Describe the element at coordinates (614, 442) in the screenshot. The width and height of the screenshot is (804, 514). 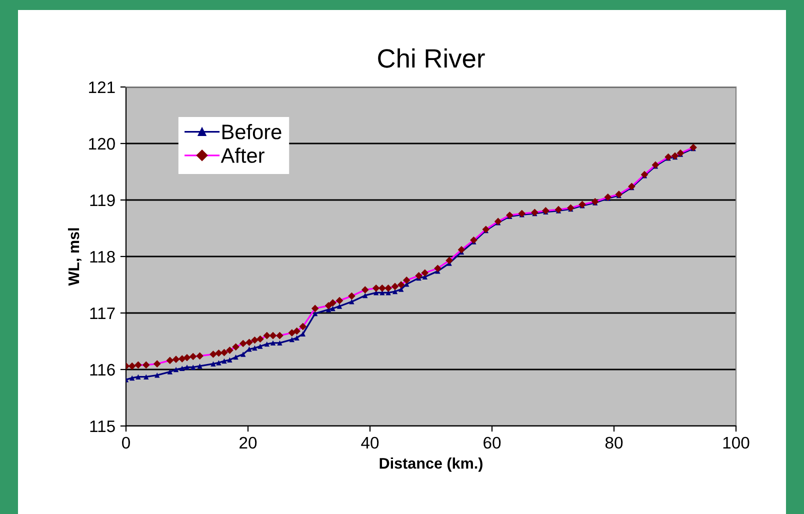
I see `x-tick-label: 80` at that location.